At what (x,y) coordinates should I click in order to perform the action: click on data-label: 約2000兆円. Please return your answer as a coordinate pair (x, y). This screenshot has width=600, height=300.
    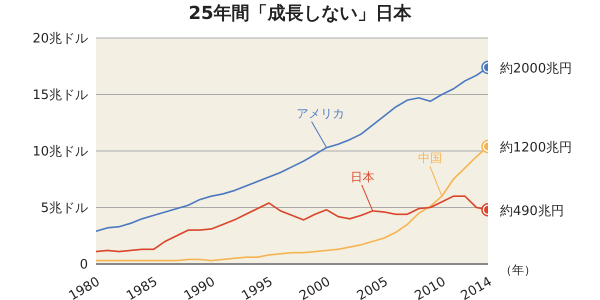
    Looking at the image, I should click on (536, 68).